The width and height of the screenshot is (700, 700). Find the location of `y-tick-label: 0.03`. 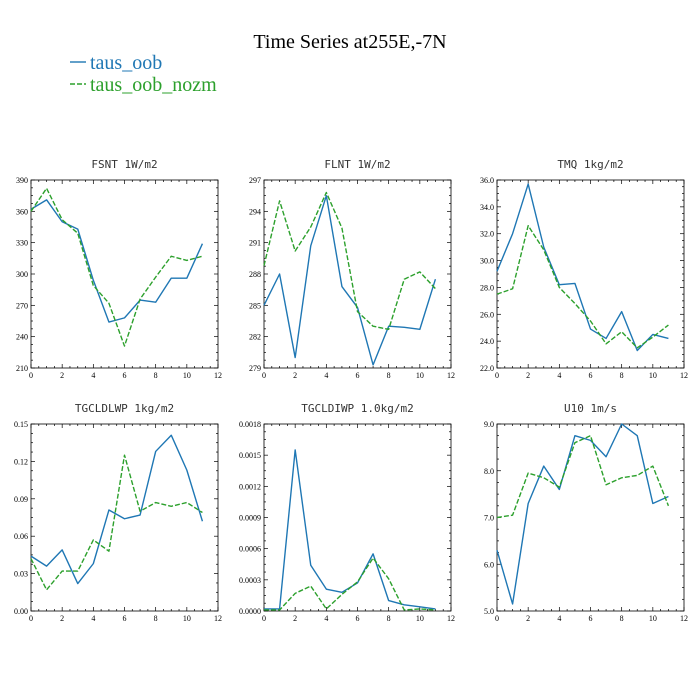

y-tick-label: 0.03 is located at coordinates (21, 574).